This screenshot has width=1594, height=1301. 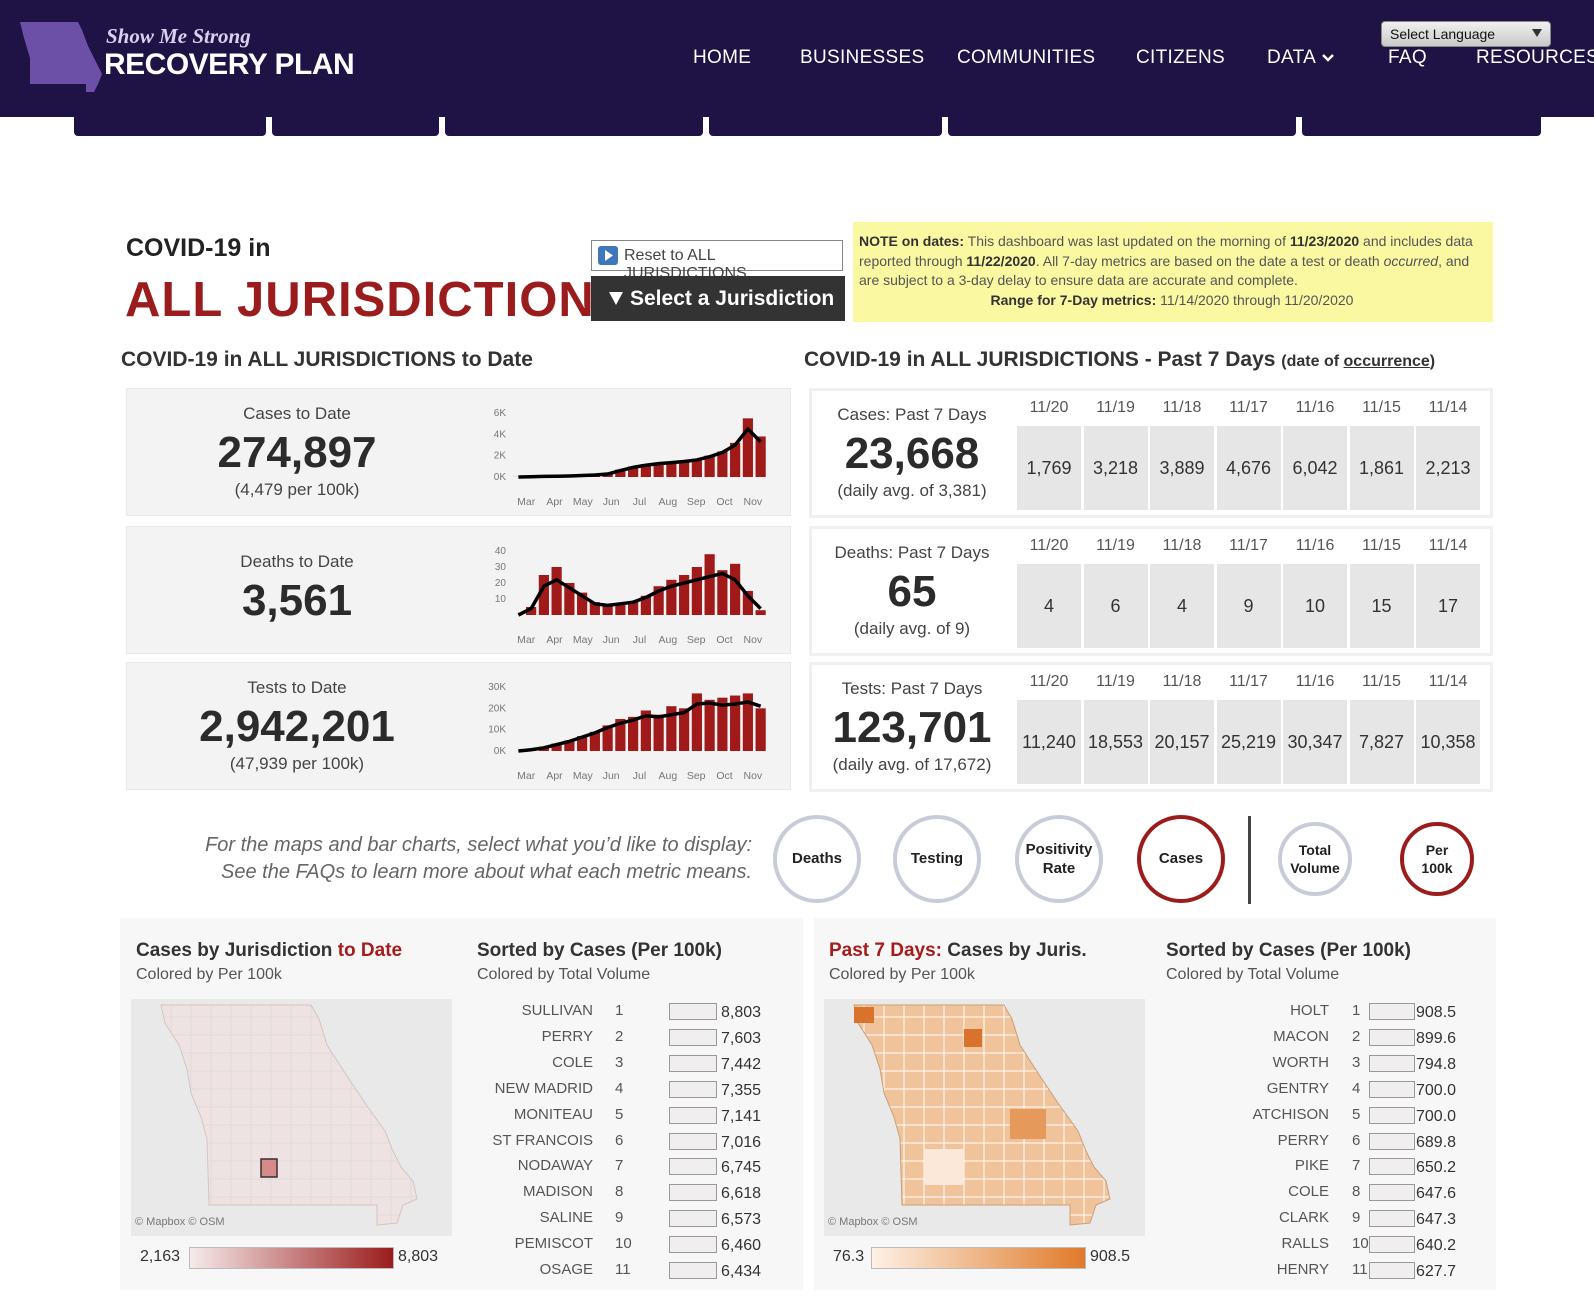 What do you see at coordinates (627, 732) in the screenshot?
I see `sparkline: 0K 10K 20K 30K Mar Apr May Jun Jul Aug Sep Oct Nov` at bounding box center [627, 732].